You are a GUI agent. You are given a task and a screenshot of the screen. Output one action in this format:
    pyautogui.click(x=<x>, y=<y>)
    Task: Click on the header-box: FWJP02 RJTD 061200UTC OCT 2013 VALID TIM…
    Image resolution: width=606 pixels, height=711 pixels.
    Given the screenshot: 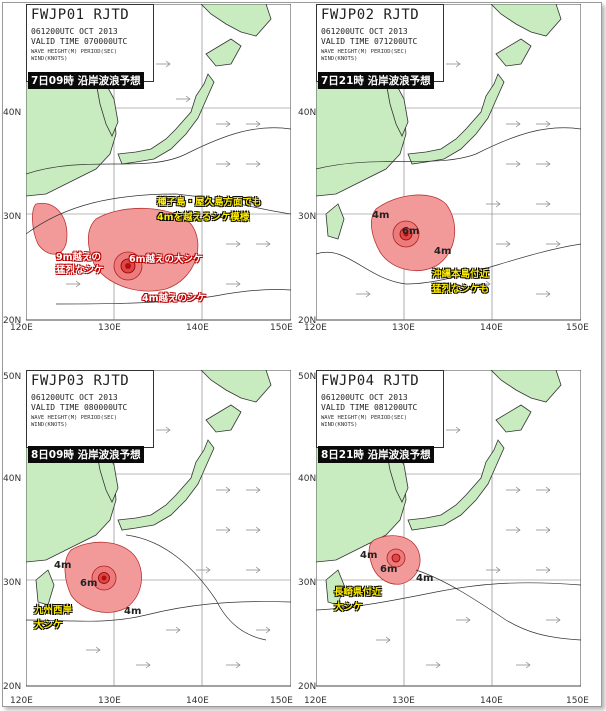 What is the action you would take?
    pyautogui.click(x=380, y=43)
    